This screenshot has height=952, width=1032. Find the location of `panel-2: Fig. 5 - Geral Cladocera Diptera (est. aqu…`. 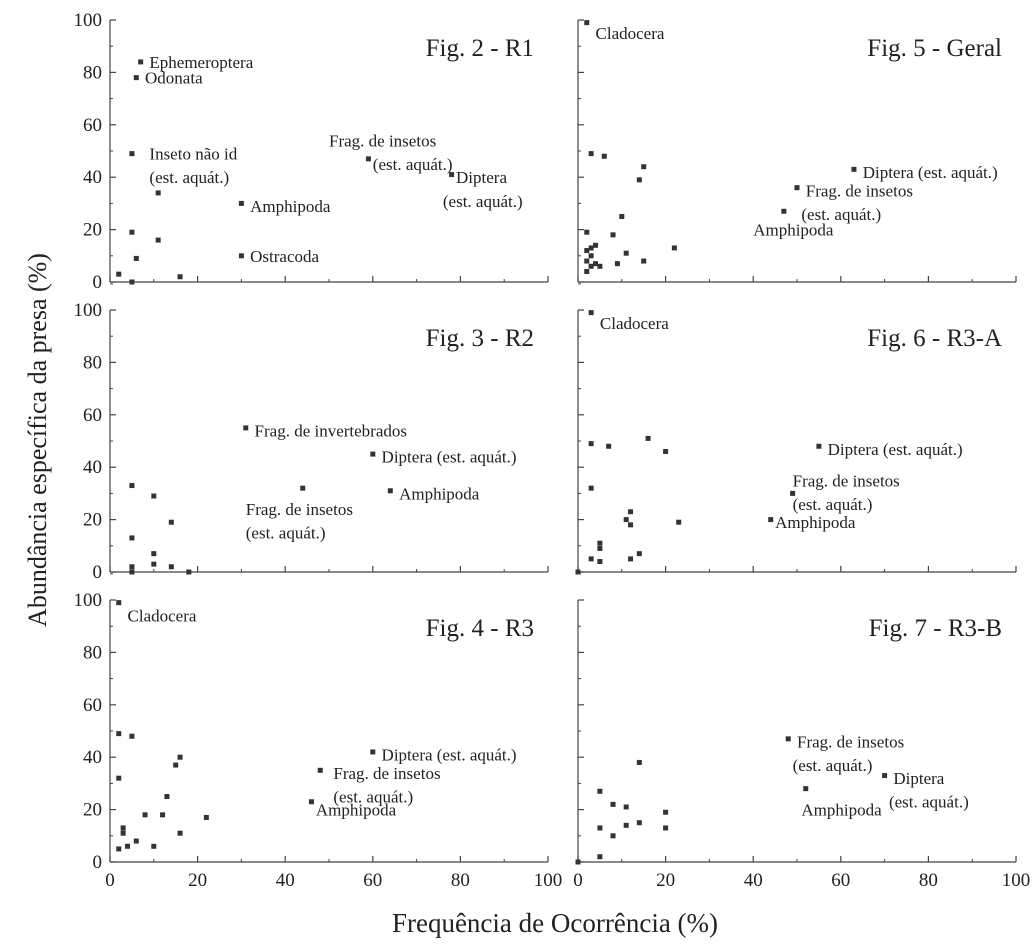

panel-2: Fig. 5 - Geral Cladocera Diptera (est. aqu… is located at coordinates (797, 151).